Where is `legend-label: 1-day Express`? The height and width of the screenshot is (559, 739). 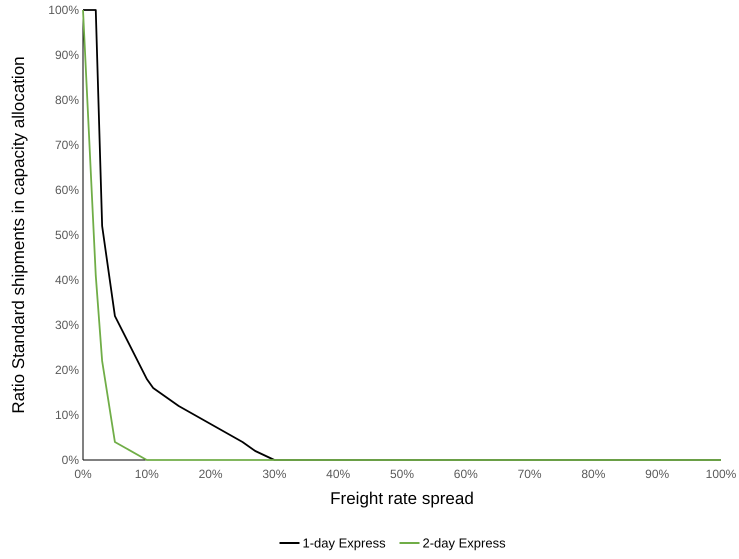 legend-label: 1-day Express is located at coordinates (344, 543).